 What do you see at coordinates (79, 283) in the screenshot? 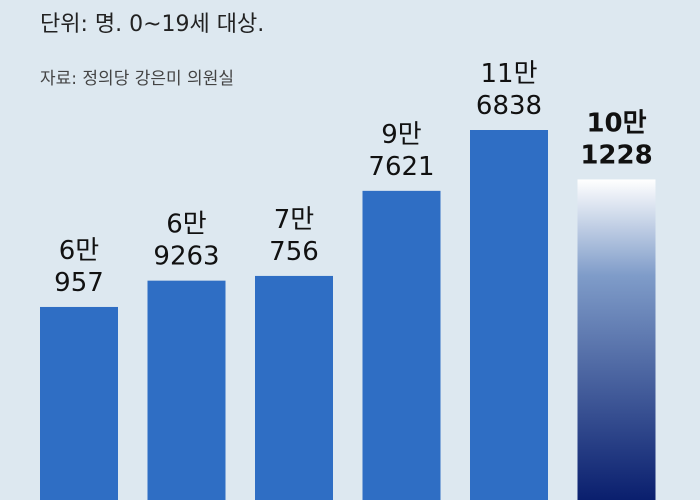
I see `bar-1-label-line-2: 957` at bounding box center [79, 283].